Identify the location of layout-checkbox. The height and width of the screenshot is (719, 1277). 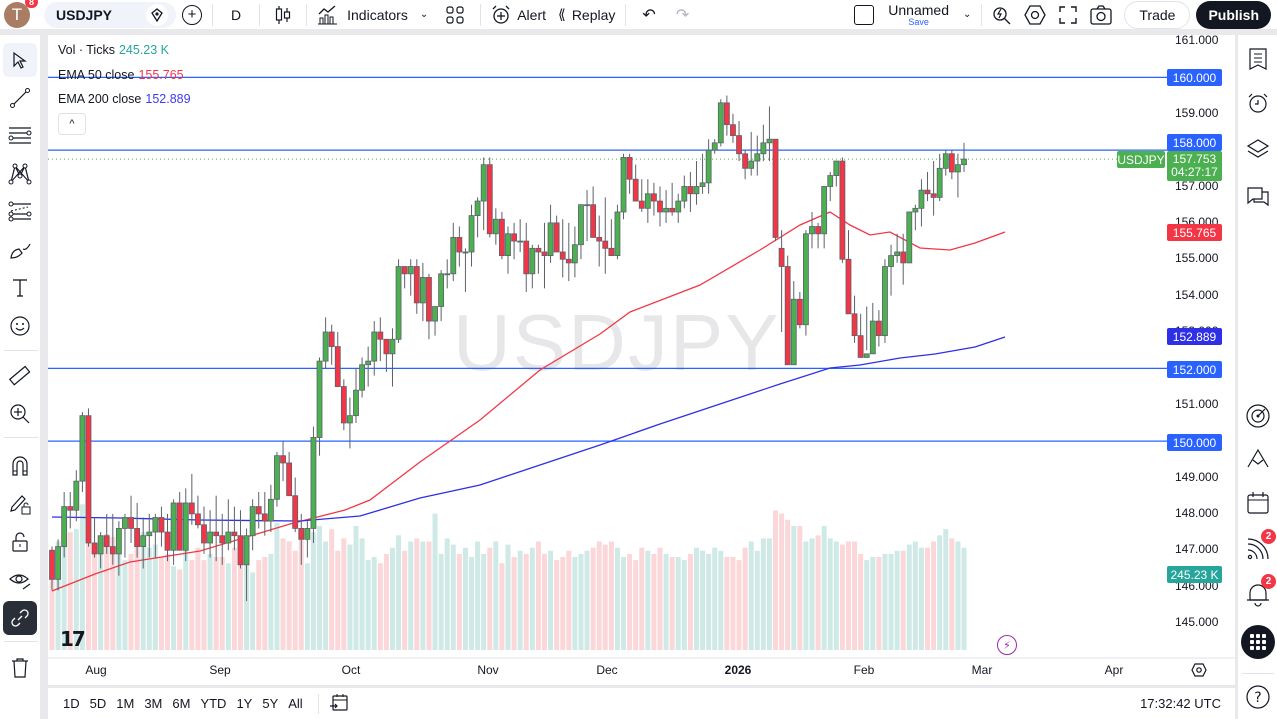
(864, 15).